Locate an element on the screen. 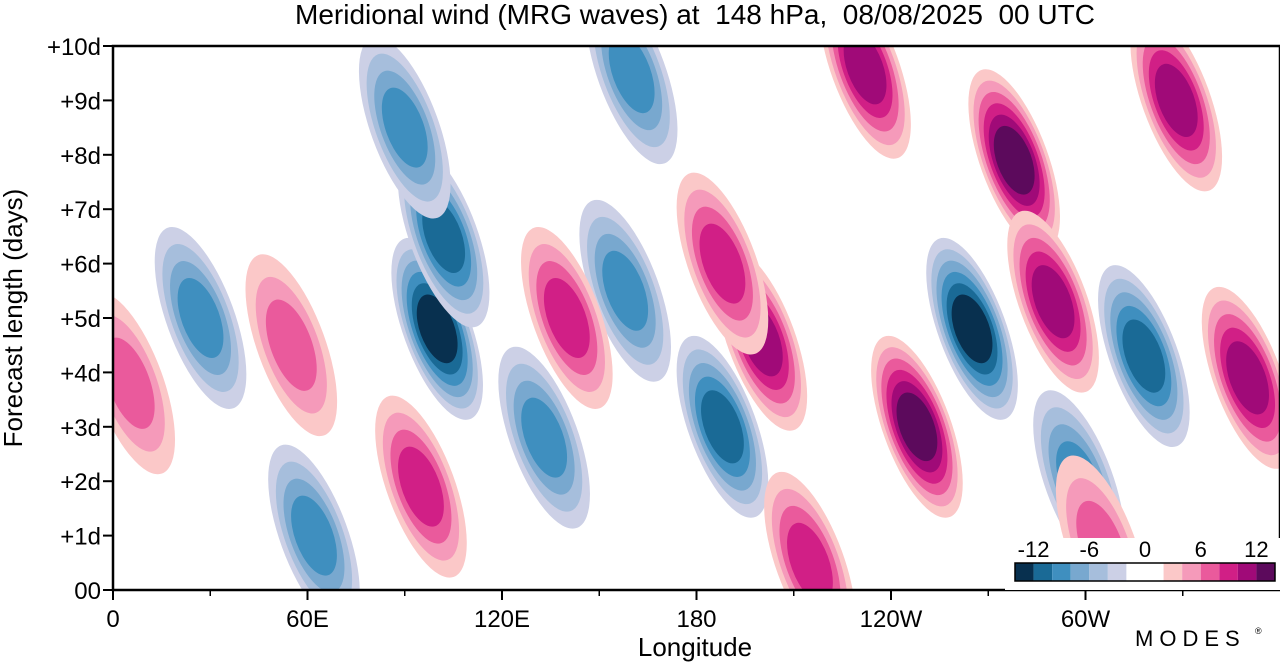  x-tick-label-2: 120E is located at coordinates (502, 619).